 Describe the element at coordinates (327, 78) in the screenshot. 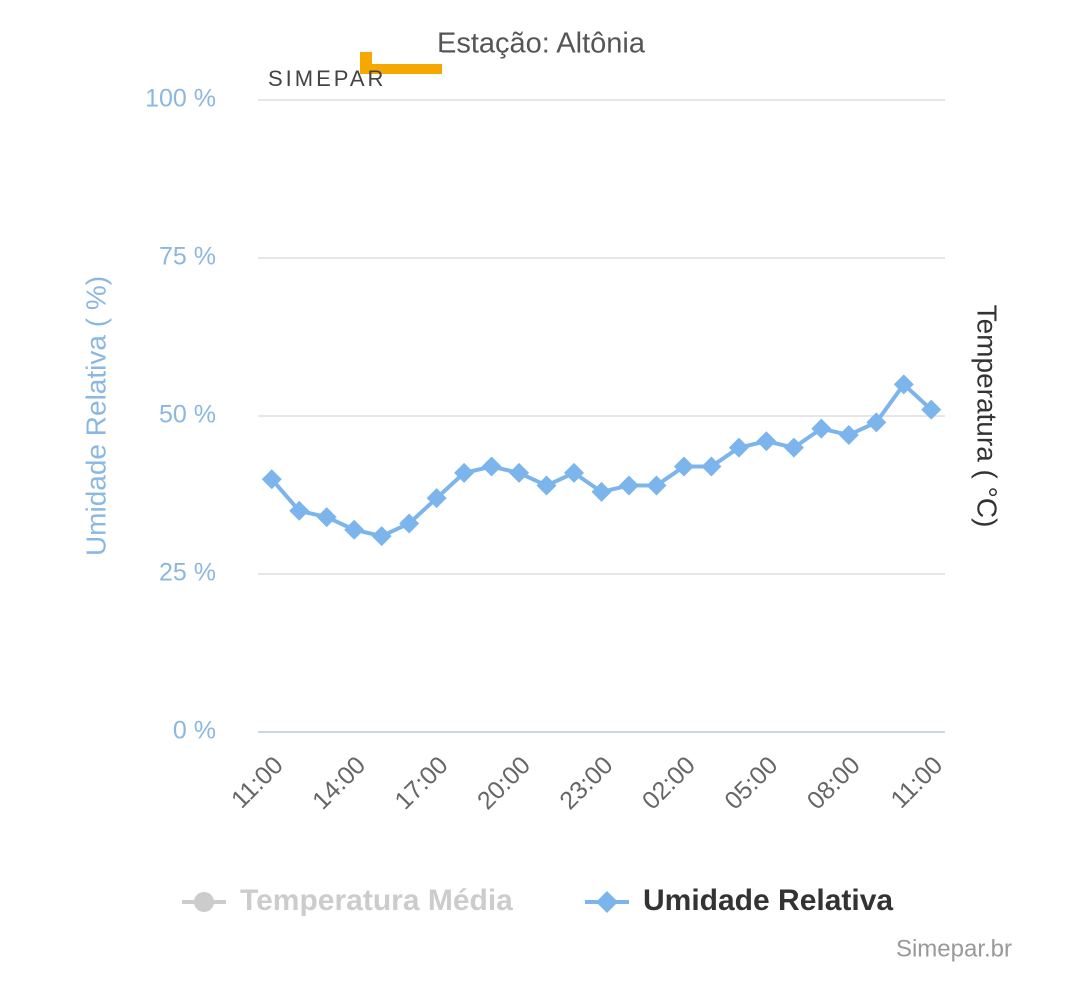

I see `logo-text: SIMEPAR` at that location.